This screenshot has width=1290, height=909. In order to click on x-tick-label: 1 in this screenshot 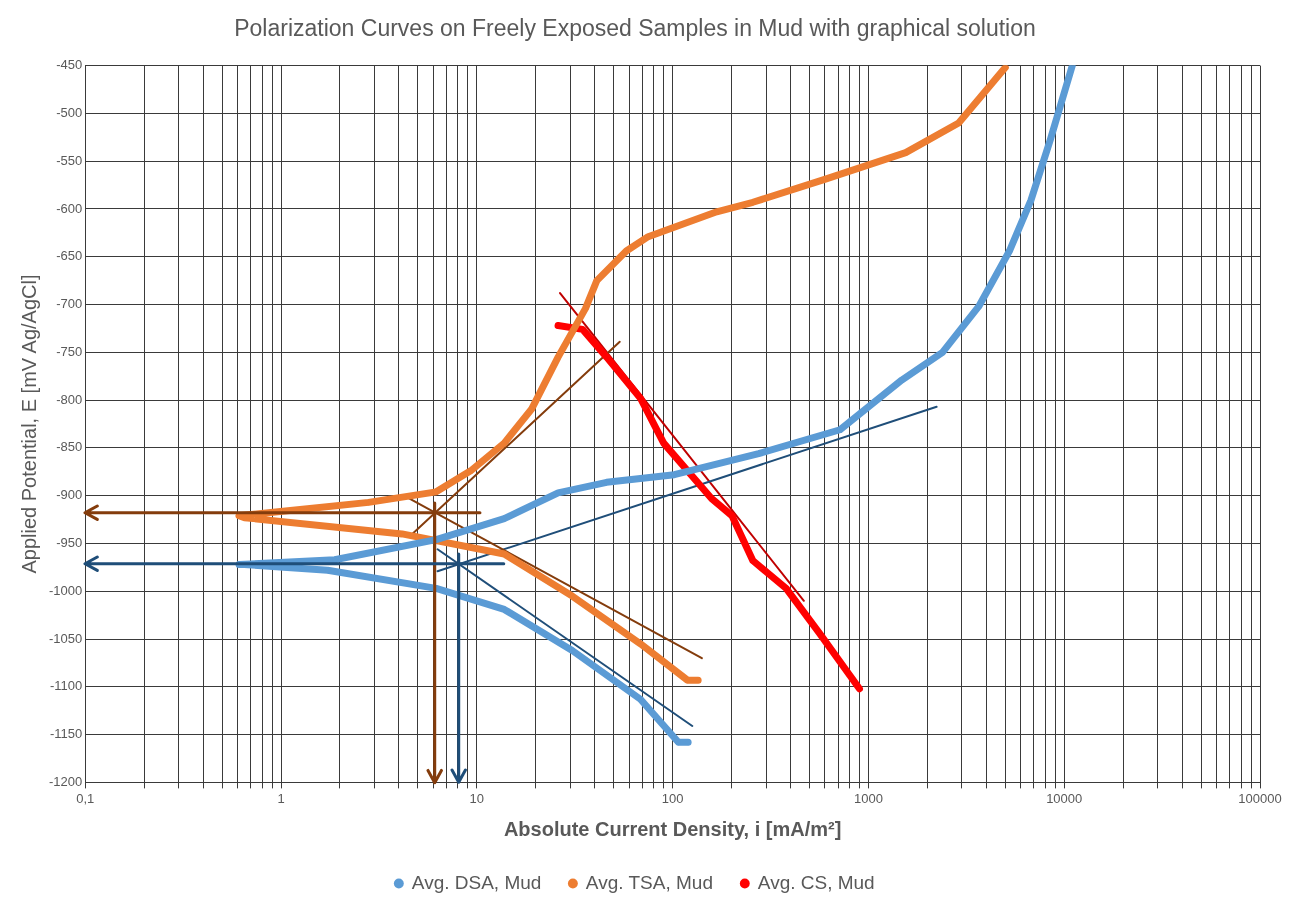, I will do `click(281, 798)`.